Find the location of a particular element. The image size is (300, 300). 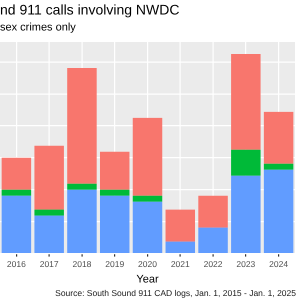

x-tick-label: 2020 is located at coordinates (148, 264).